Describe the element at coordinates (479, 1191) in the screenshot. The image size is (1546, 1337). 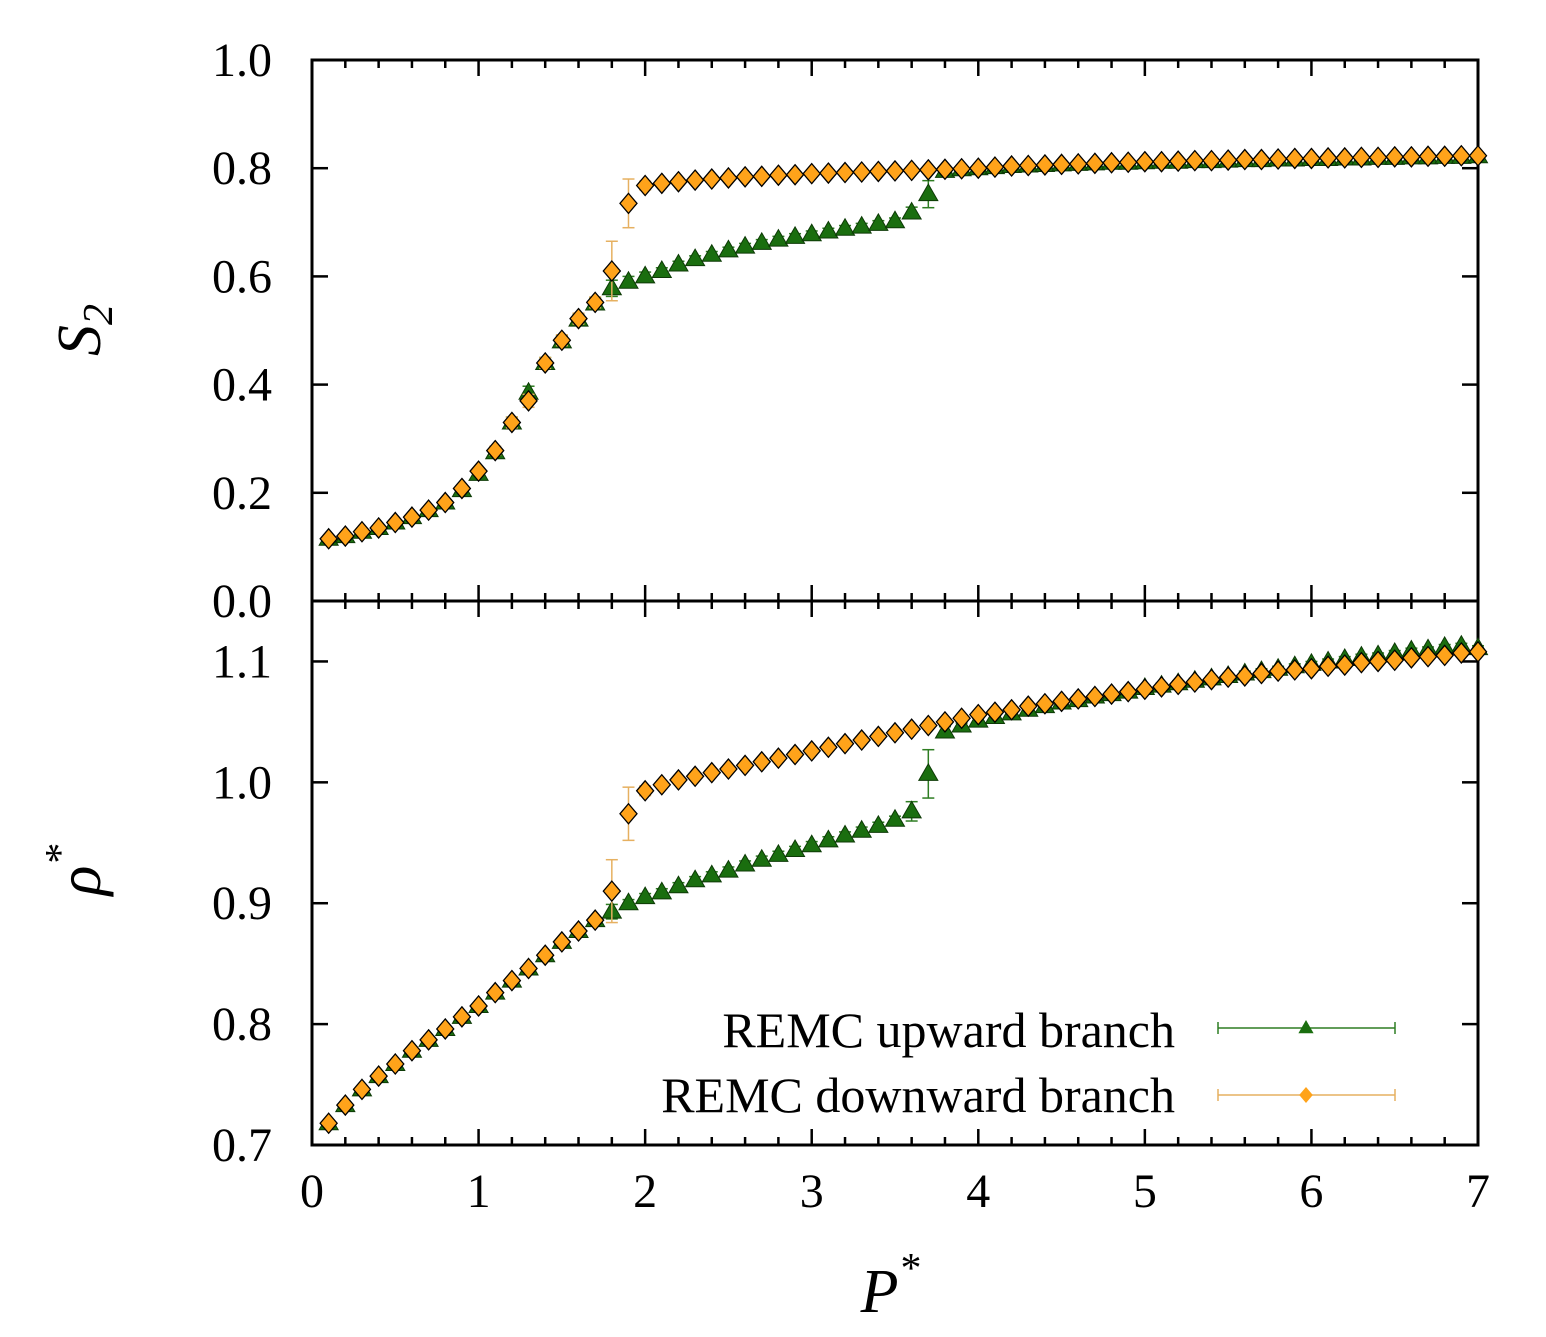
I see `x-tick-label: 1` at that location.